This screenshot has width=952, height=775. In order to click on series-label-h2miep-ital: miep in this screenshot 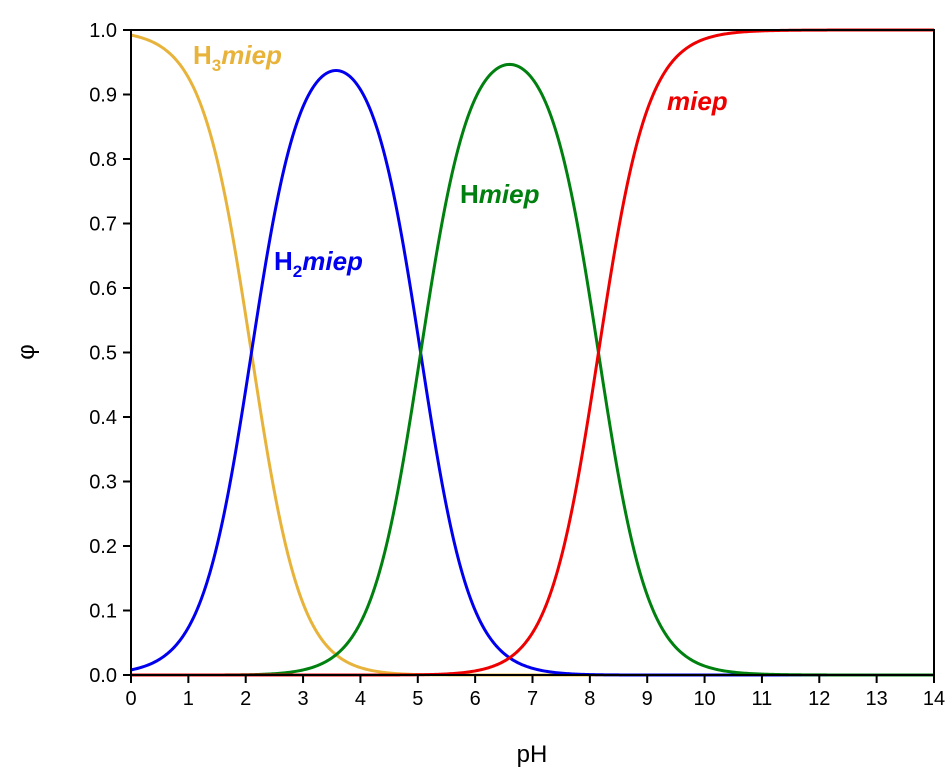, I will do `click(332, 261)`.